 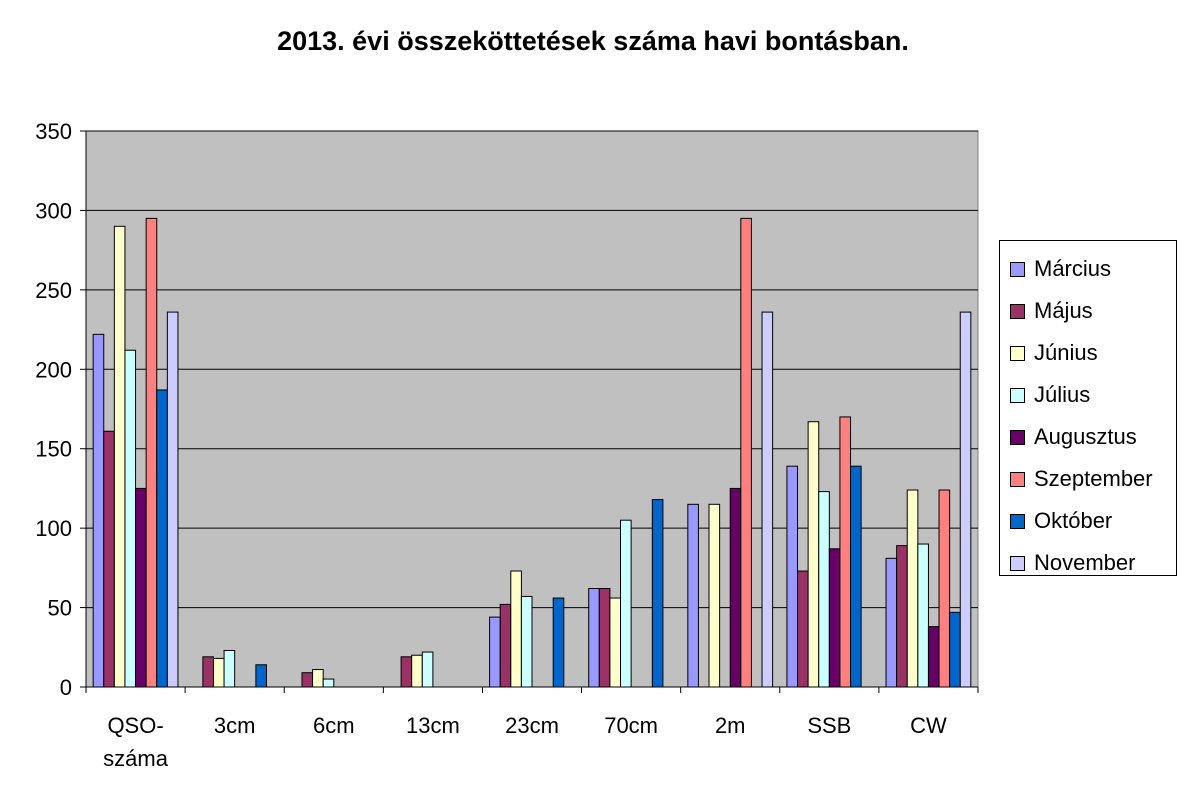 I want to click on legend-item: Október, so click(x=1088, y=521).